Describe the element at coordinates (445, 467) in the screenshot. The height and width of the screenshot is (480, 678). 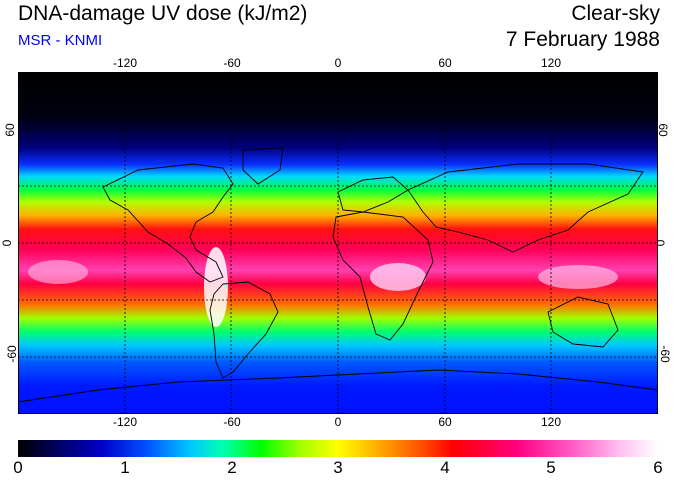
I see `colorbar-label: 4` at that location.